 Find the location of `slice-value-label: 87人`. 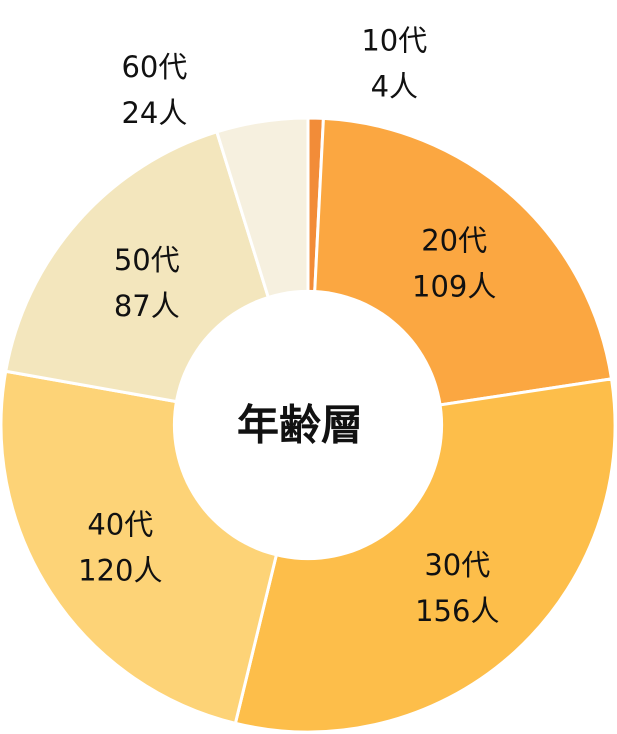

slice-value-label: 87人 is located at coordinates (147, 306).